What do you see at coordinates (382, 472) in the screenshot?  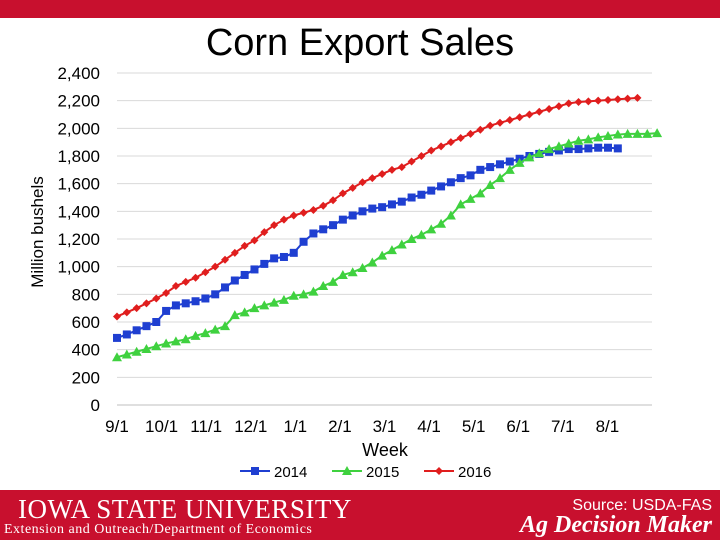 I see `legend-2015-label: 2015` at bounding box center [382, 472].